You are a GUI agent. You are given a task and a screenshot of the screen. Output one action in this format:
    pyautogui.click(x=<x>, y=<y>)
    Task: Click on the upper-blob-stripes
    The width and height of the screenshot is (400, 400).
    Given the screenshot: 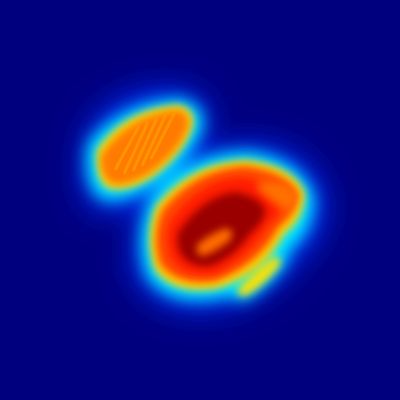 What is the action you would take?
    pyautogui.click(x=145, y=143)
    